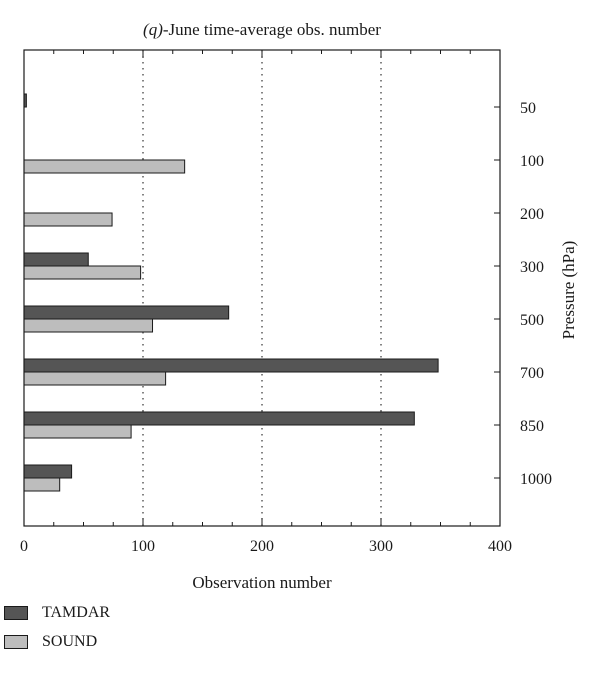 The image size is (600, 676). I want to click on legend-item-sound: SOUND, so click(50, 642).